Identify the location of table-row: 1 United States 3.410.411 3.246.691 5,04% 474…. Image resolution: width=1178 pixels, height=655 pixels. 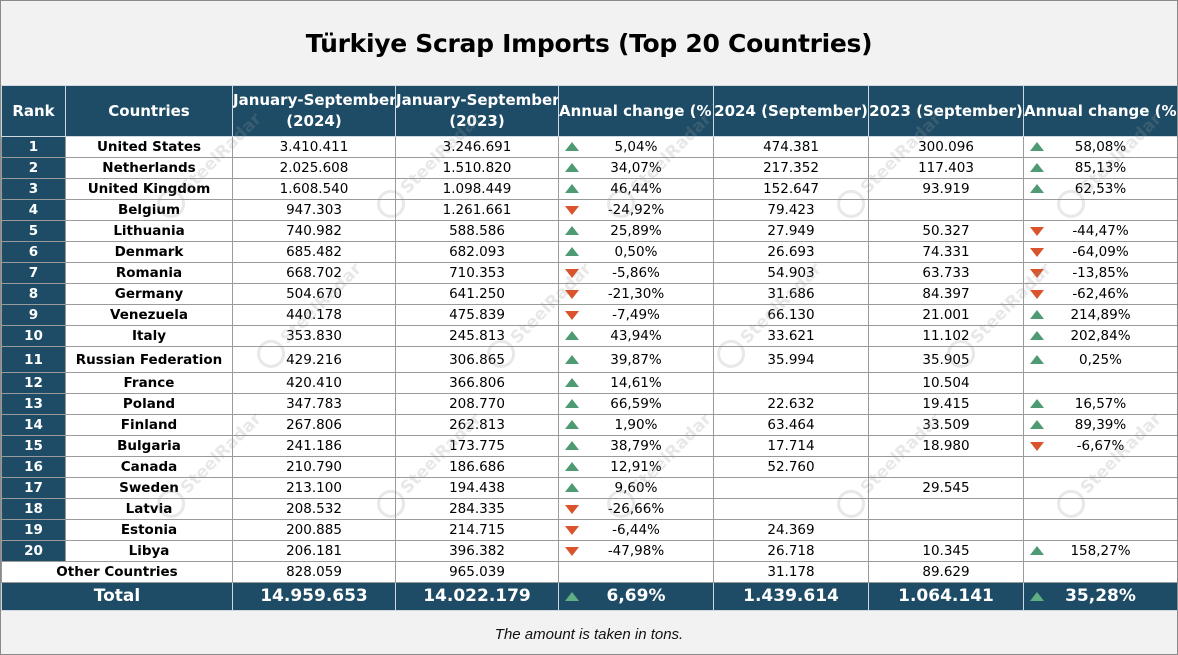
(589, 147).